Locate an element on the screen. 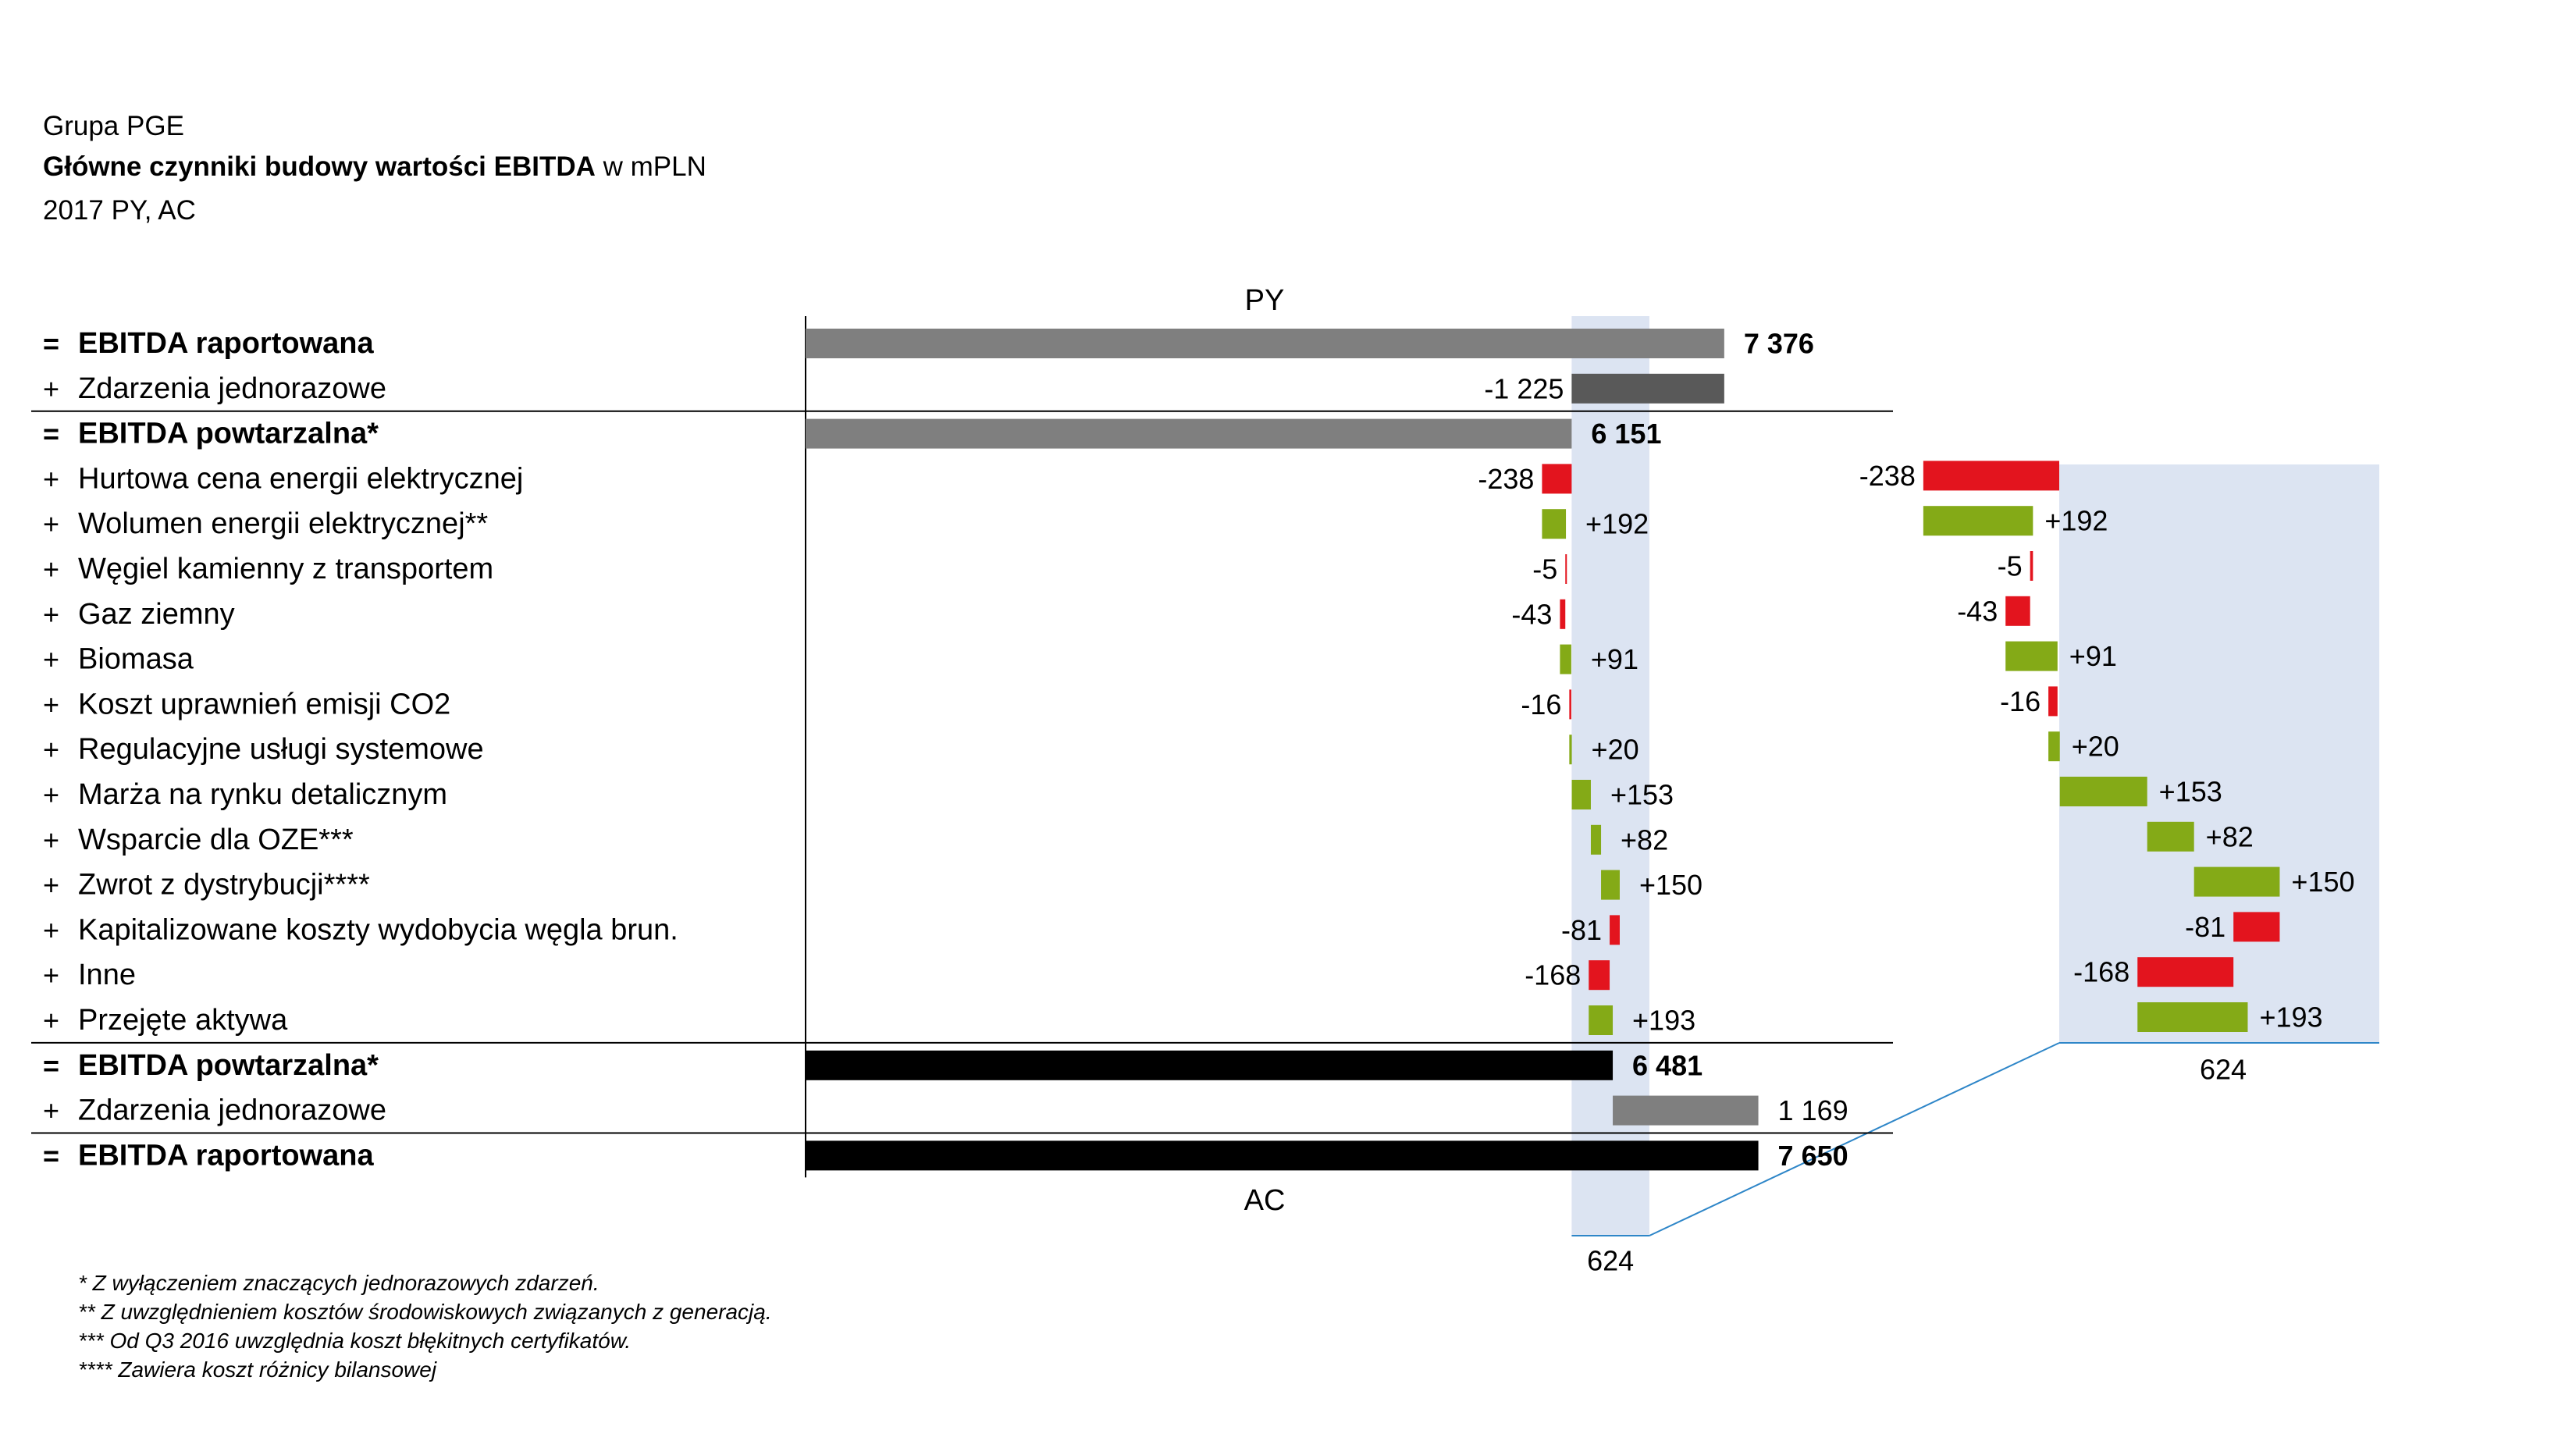 The image size is (2576, 1448). band-delta-label: 624 is located at coordinates (1610, 1261).